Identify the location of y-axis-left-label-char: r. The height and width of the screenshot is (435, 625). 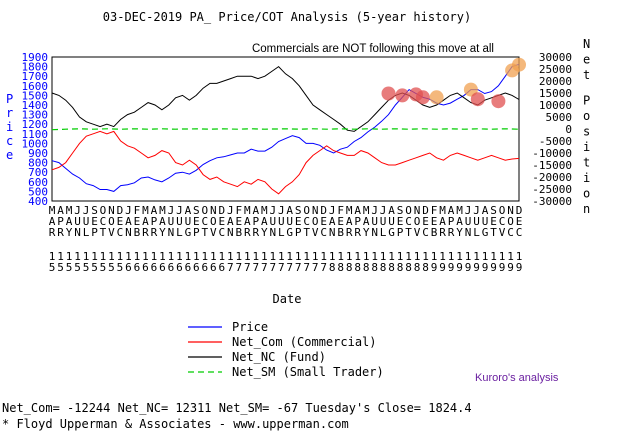
(9, 113).